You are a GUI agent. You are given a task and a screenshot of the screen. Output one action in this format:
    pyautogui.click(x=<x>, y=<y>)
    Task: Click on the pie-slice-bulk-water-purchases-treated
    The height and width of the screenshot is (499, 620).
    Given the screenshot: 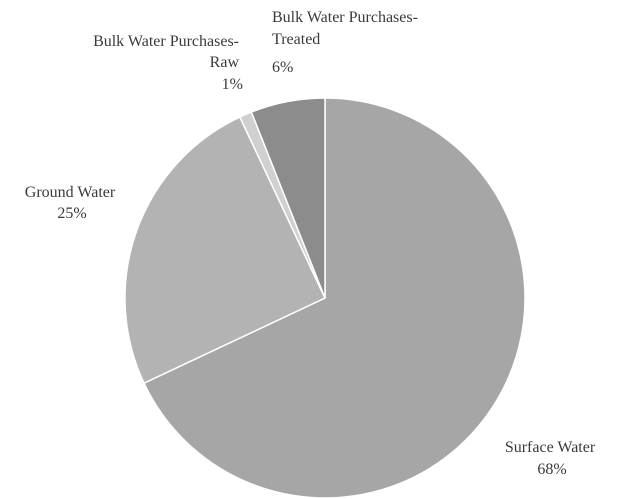 What is the action you would take?
    pyautogui.click(x=288, y=198)
    